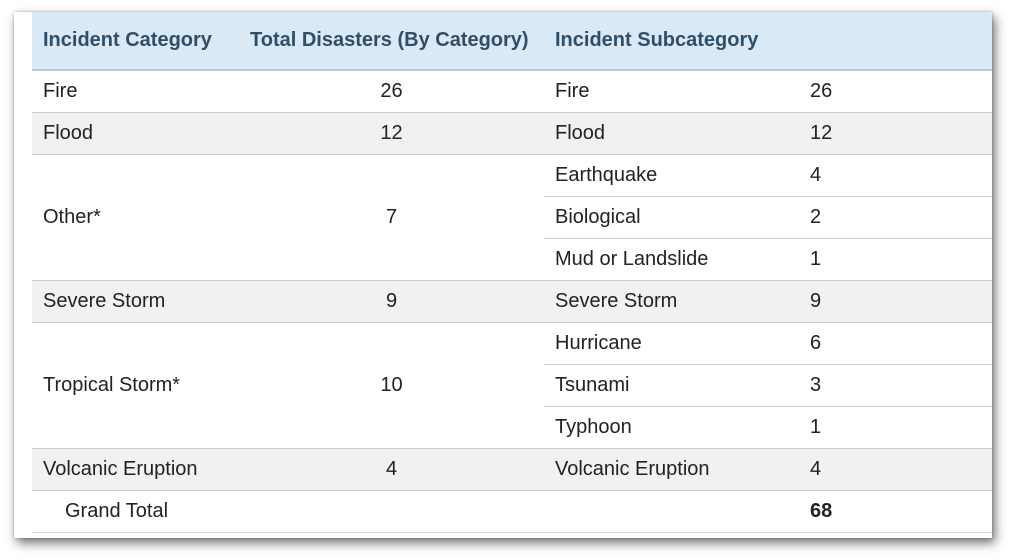 The width and height of the screenshot is (1024, 560). I want to click on header-incident-subcategory: Incident Subcategory, so click(673, 41).